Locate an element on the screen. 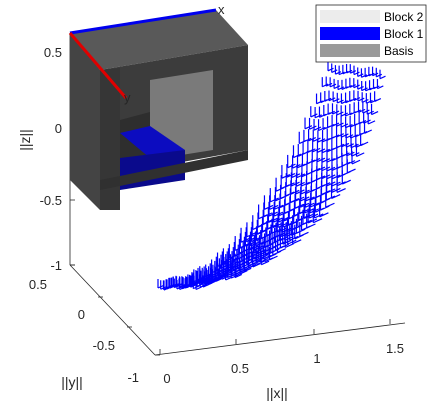  z-tick-label: -1 is located at coordinates (56, 265).